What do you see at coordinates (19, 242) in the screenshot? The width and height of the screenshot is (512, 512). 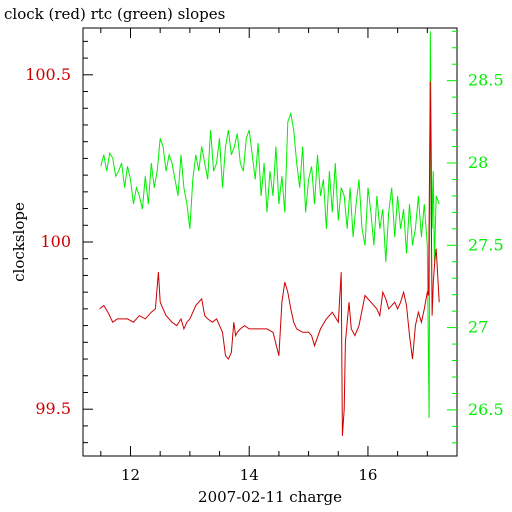 I see `y-axis-label: clockslope` at bounding box center [19, 242].